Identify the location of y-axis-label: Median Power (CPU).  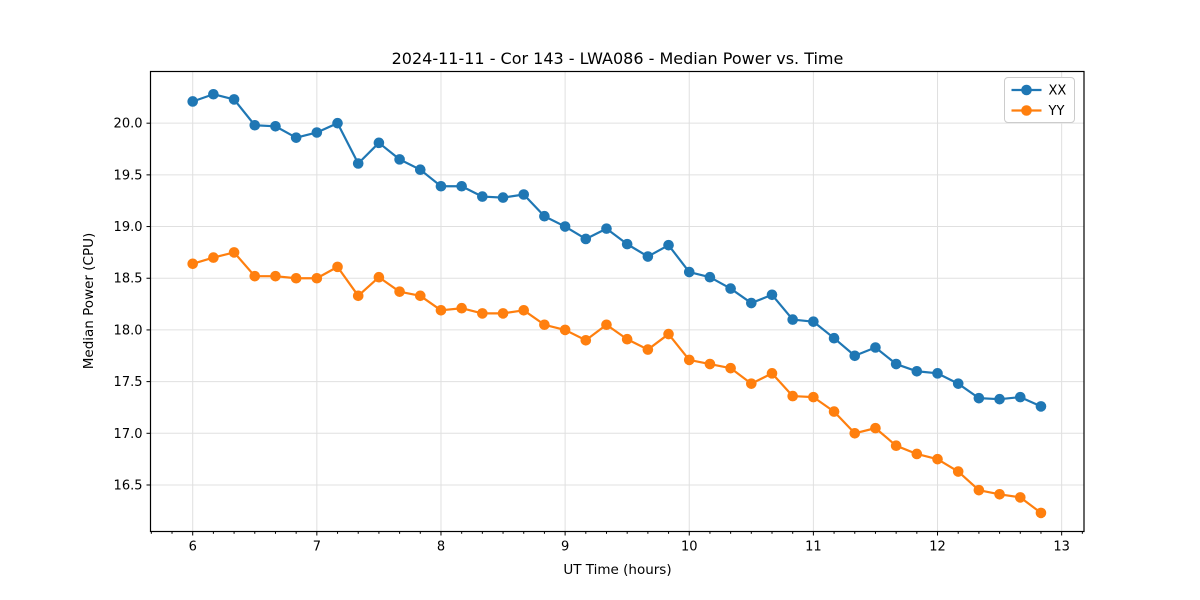
(89, 301).